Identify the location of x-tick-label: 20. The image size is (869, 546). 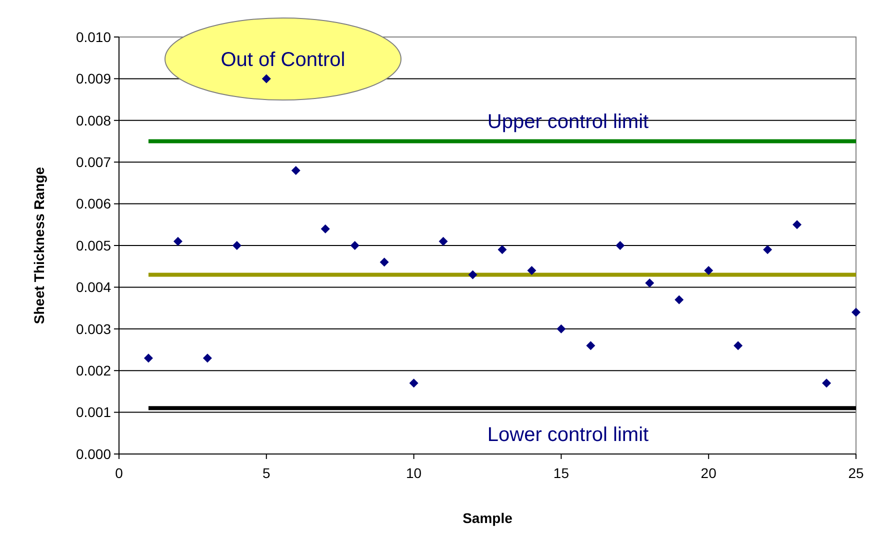
(708, 473).